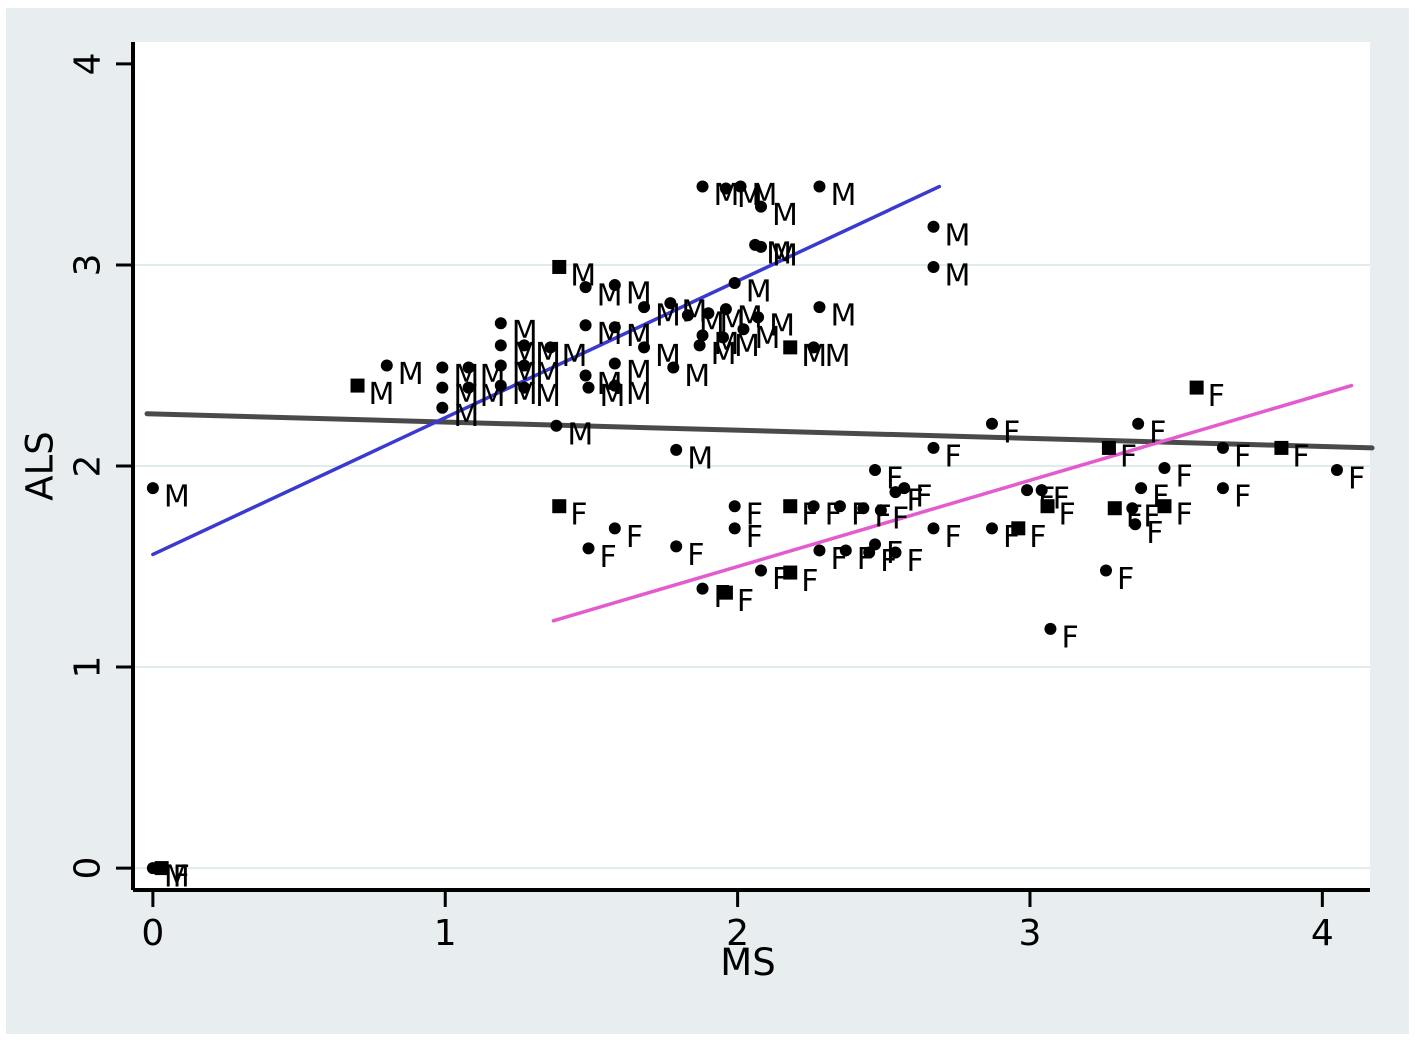 Image resolution: width=1415 pixels, height=1040 pixels. Describe the element at coordinates (1030, 933) in the screenshot. I see `x-tick-label-3: 3` at that location.